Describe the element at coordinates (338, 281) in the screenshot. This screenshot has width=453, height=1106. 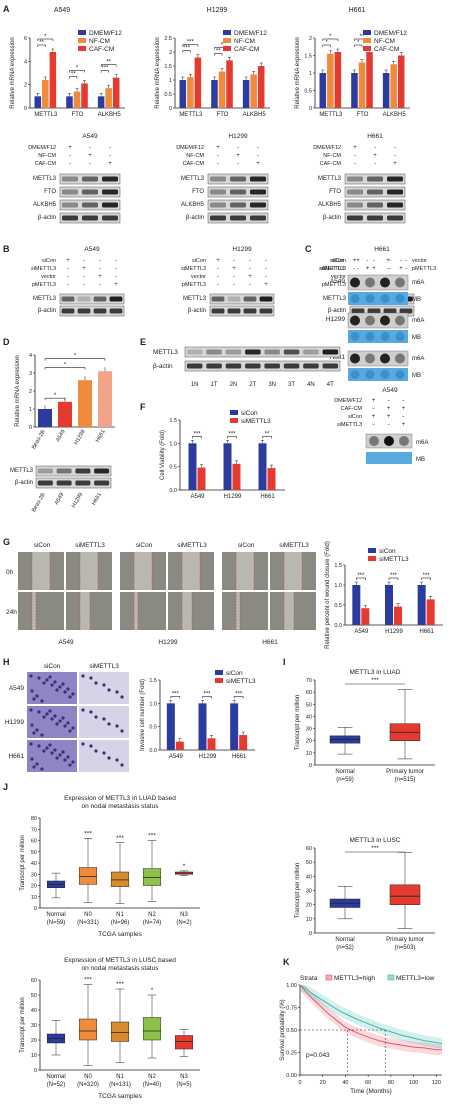
I see `cell-line-label: A549` at that location.